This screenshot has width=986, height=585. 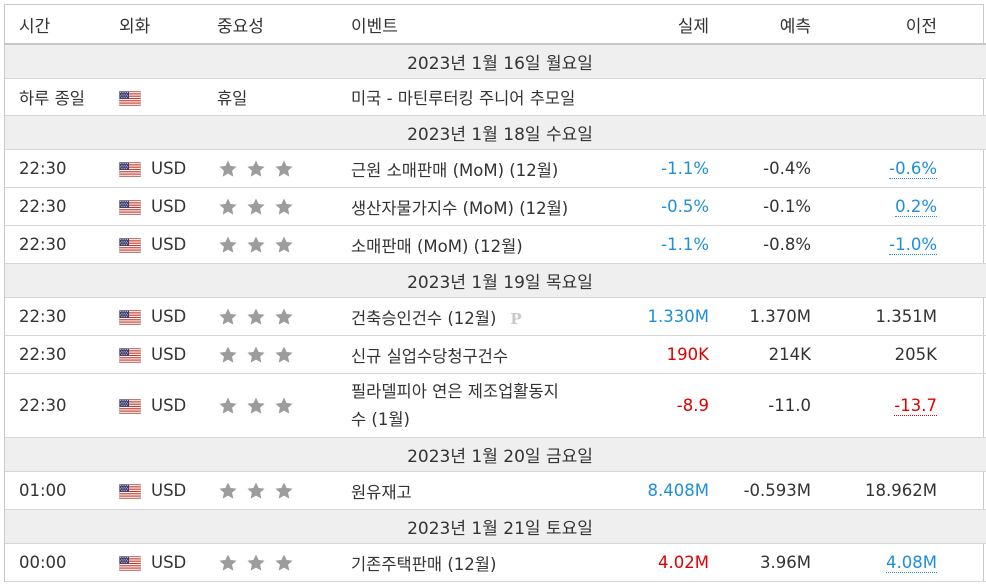 What do you see at coordinates (495, 132) in the screenshot?
I see `date-row: 2023년 1월 18일 수요일` at bounding box center [495, 132].